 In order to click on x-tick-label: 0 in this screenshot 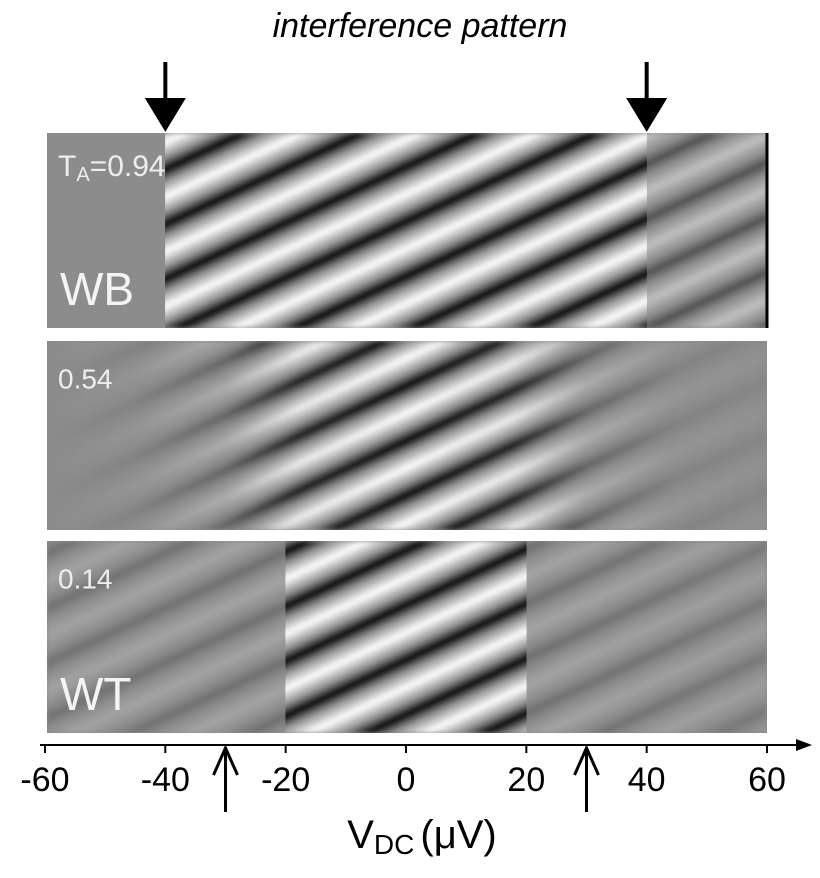, I will do `click(406, 780)`.